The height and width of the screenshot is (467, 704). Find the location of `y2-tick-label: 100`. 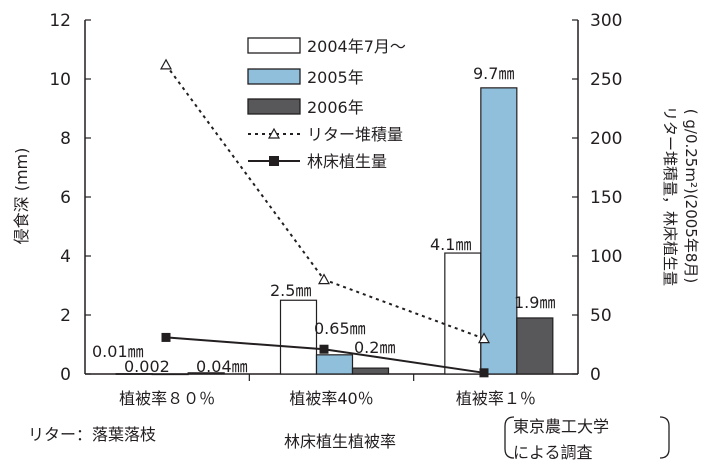

y2-tick-label: 100 is located at coordinates (606, 257).